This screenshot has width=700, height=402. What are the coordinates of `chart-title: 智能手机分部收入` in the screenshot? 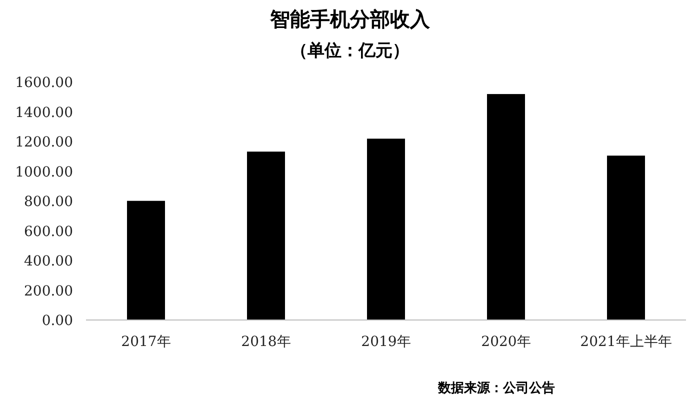 It's located at (350, 19).